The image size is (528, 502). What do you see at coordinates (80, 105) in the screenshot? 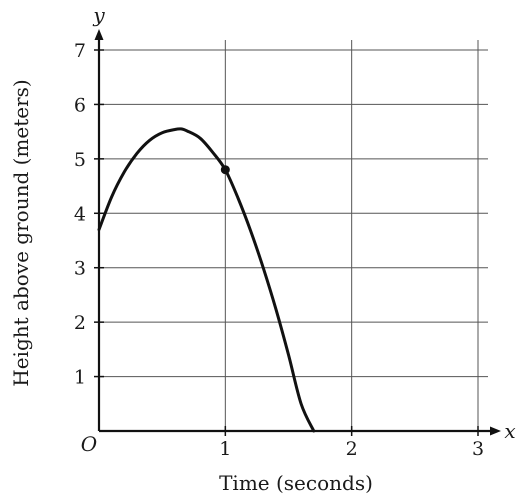
I see `y-tick-label: 6` at bounding box center [80, 105].